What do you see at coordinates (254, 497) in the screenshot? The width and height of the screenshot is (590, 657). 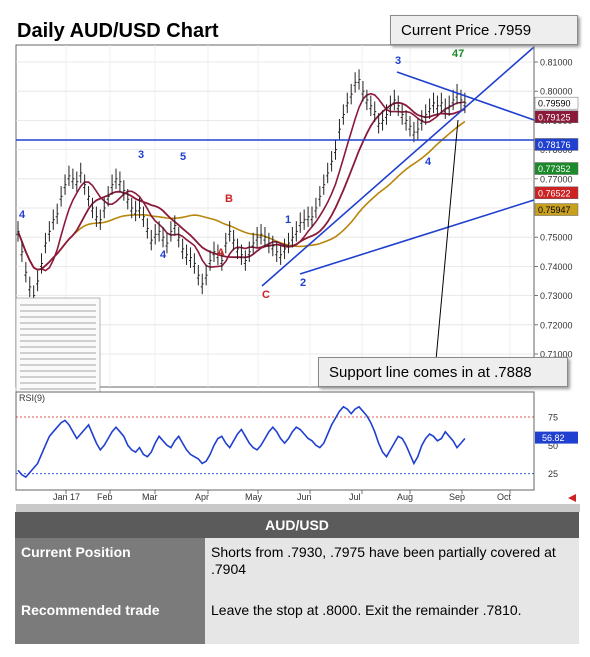 I see `x-tick-label: May` at bounding box center [254, 497].